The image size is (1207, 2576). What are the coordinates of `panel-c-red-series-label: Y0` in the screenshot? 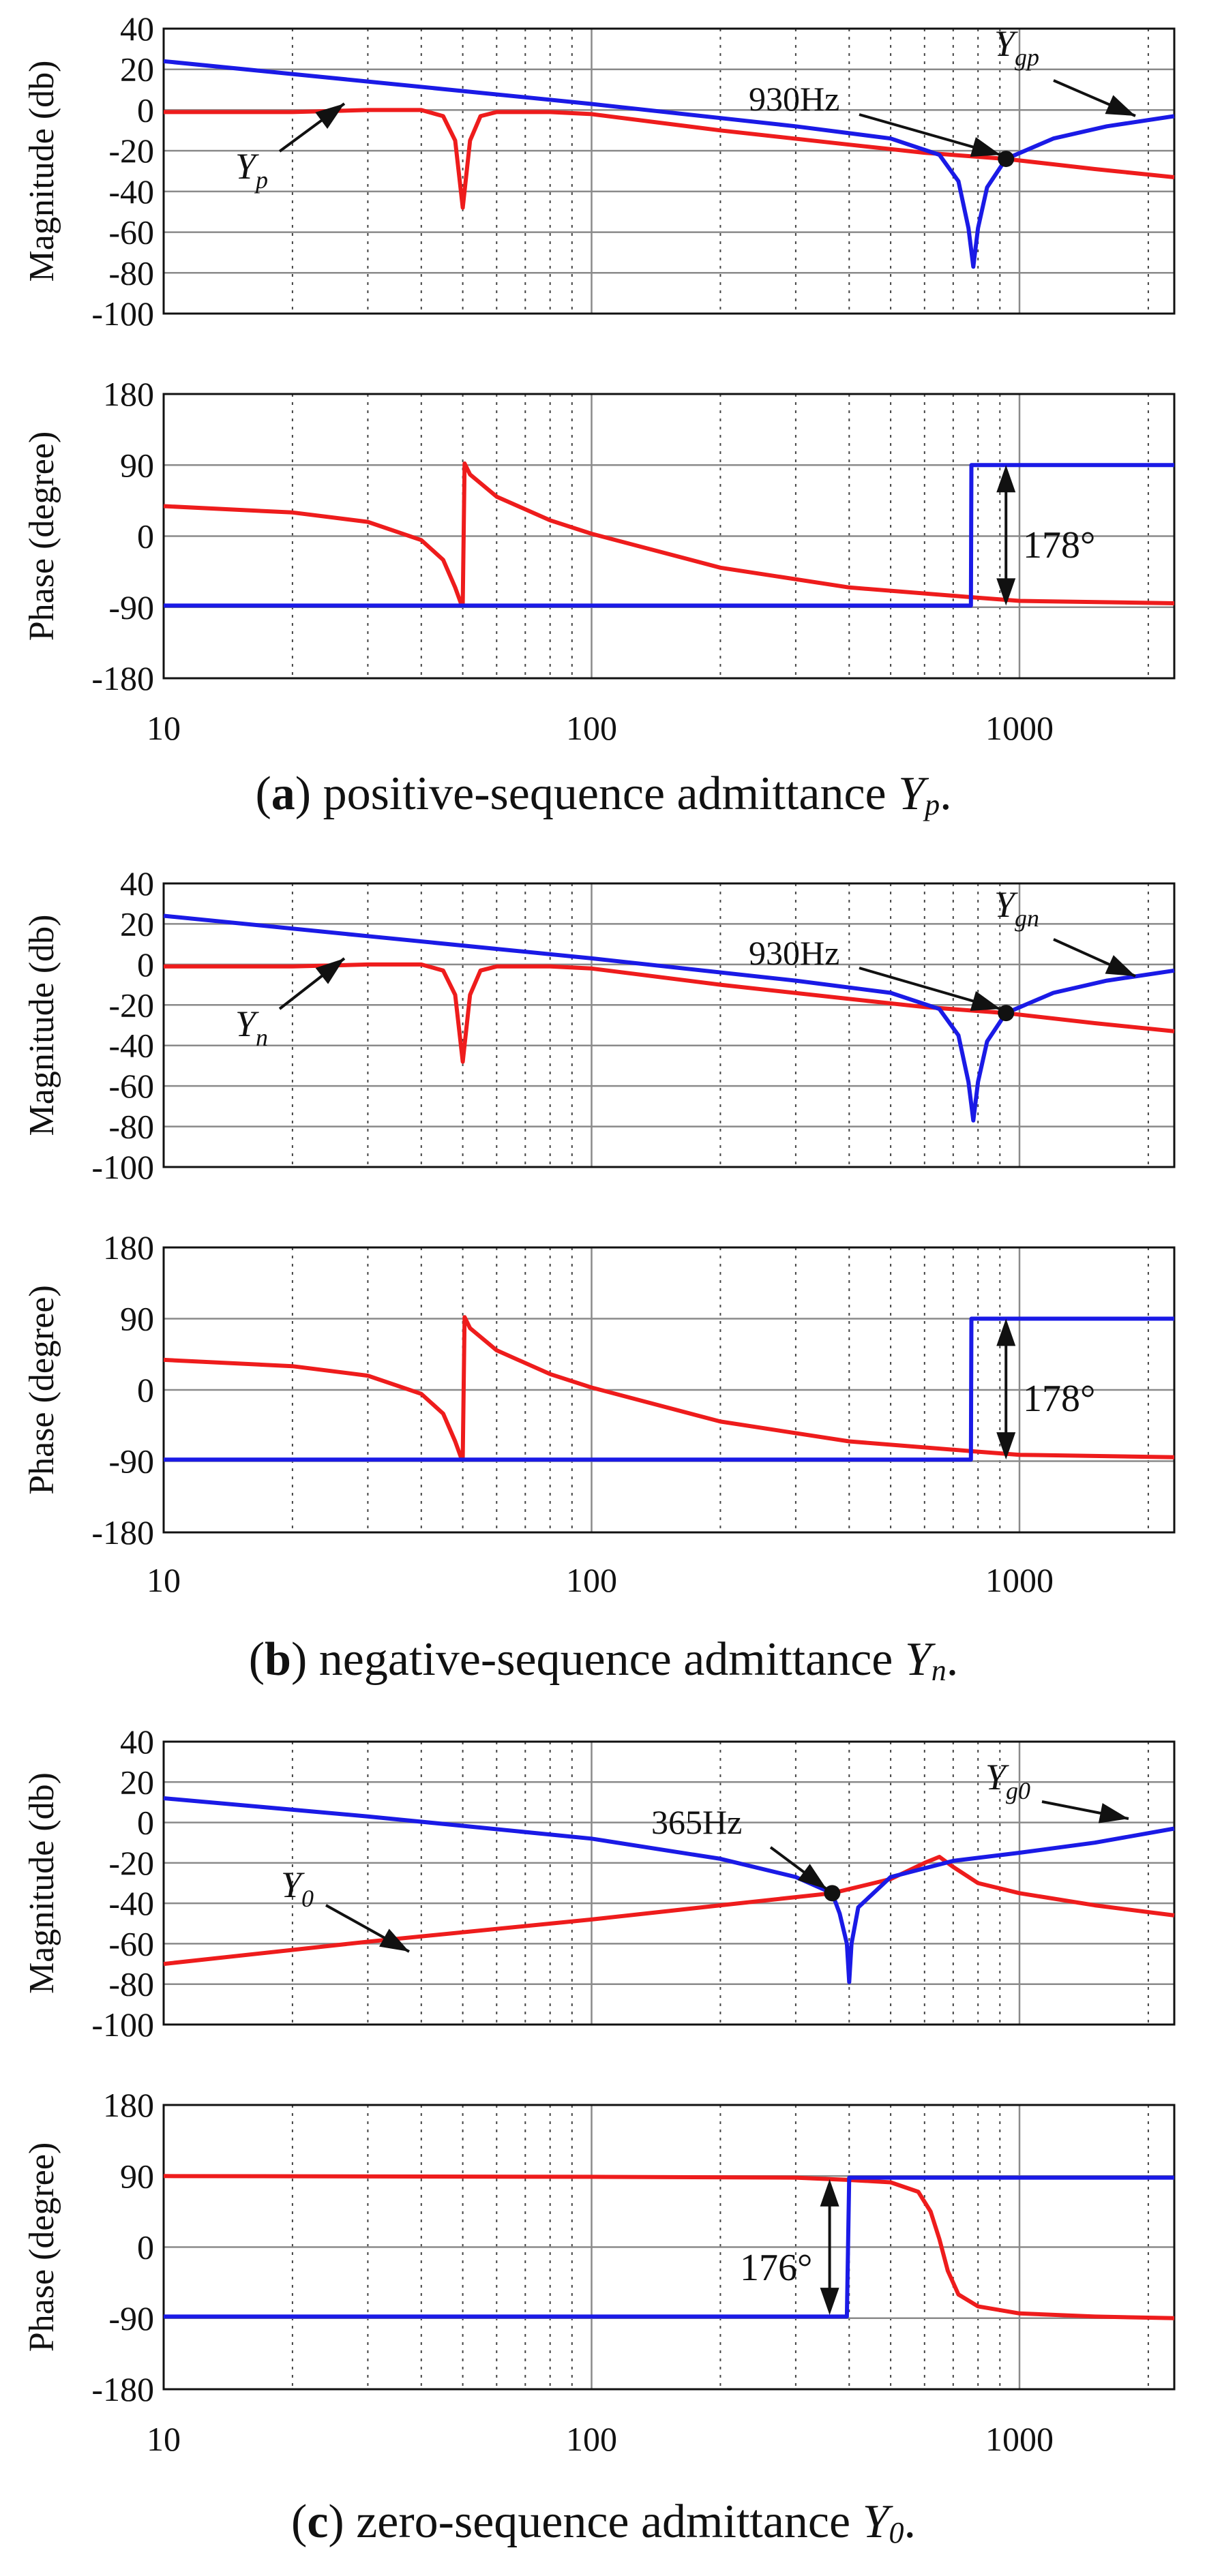 It's located at (297, 1888).